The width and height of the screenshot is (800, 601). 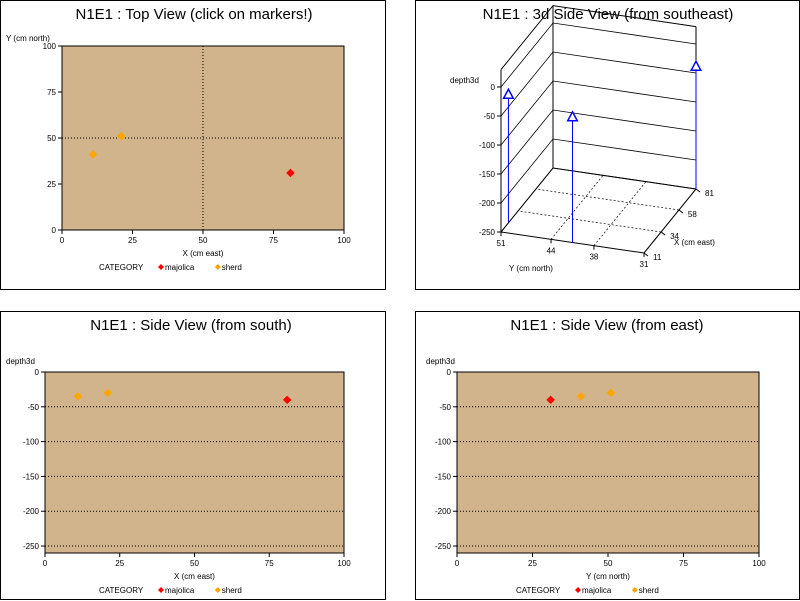 What do you see at coordinates (489, 116) in the screenshot?
I see `z-tick-label: -50` at bounding box center [489, 116].